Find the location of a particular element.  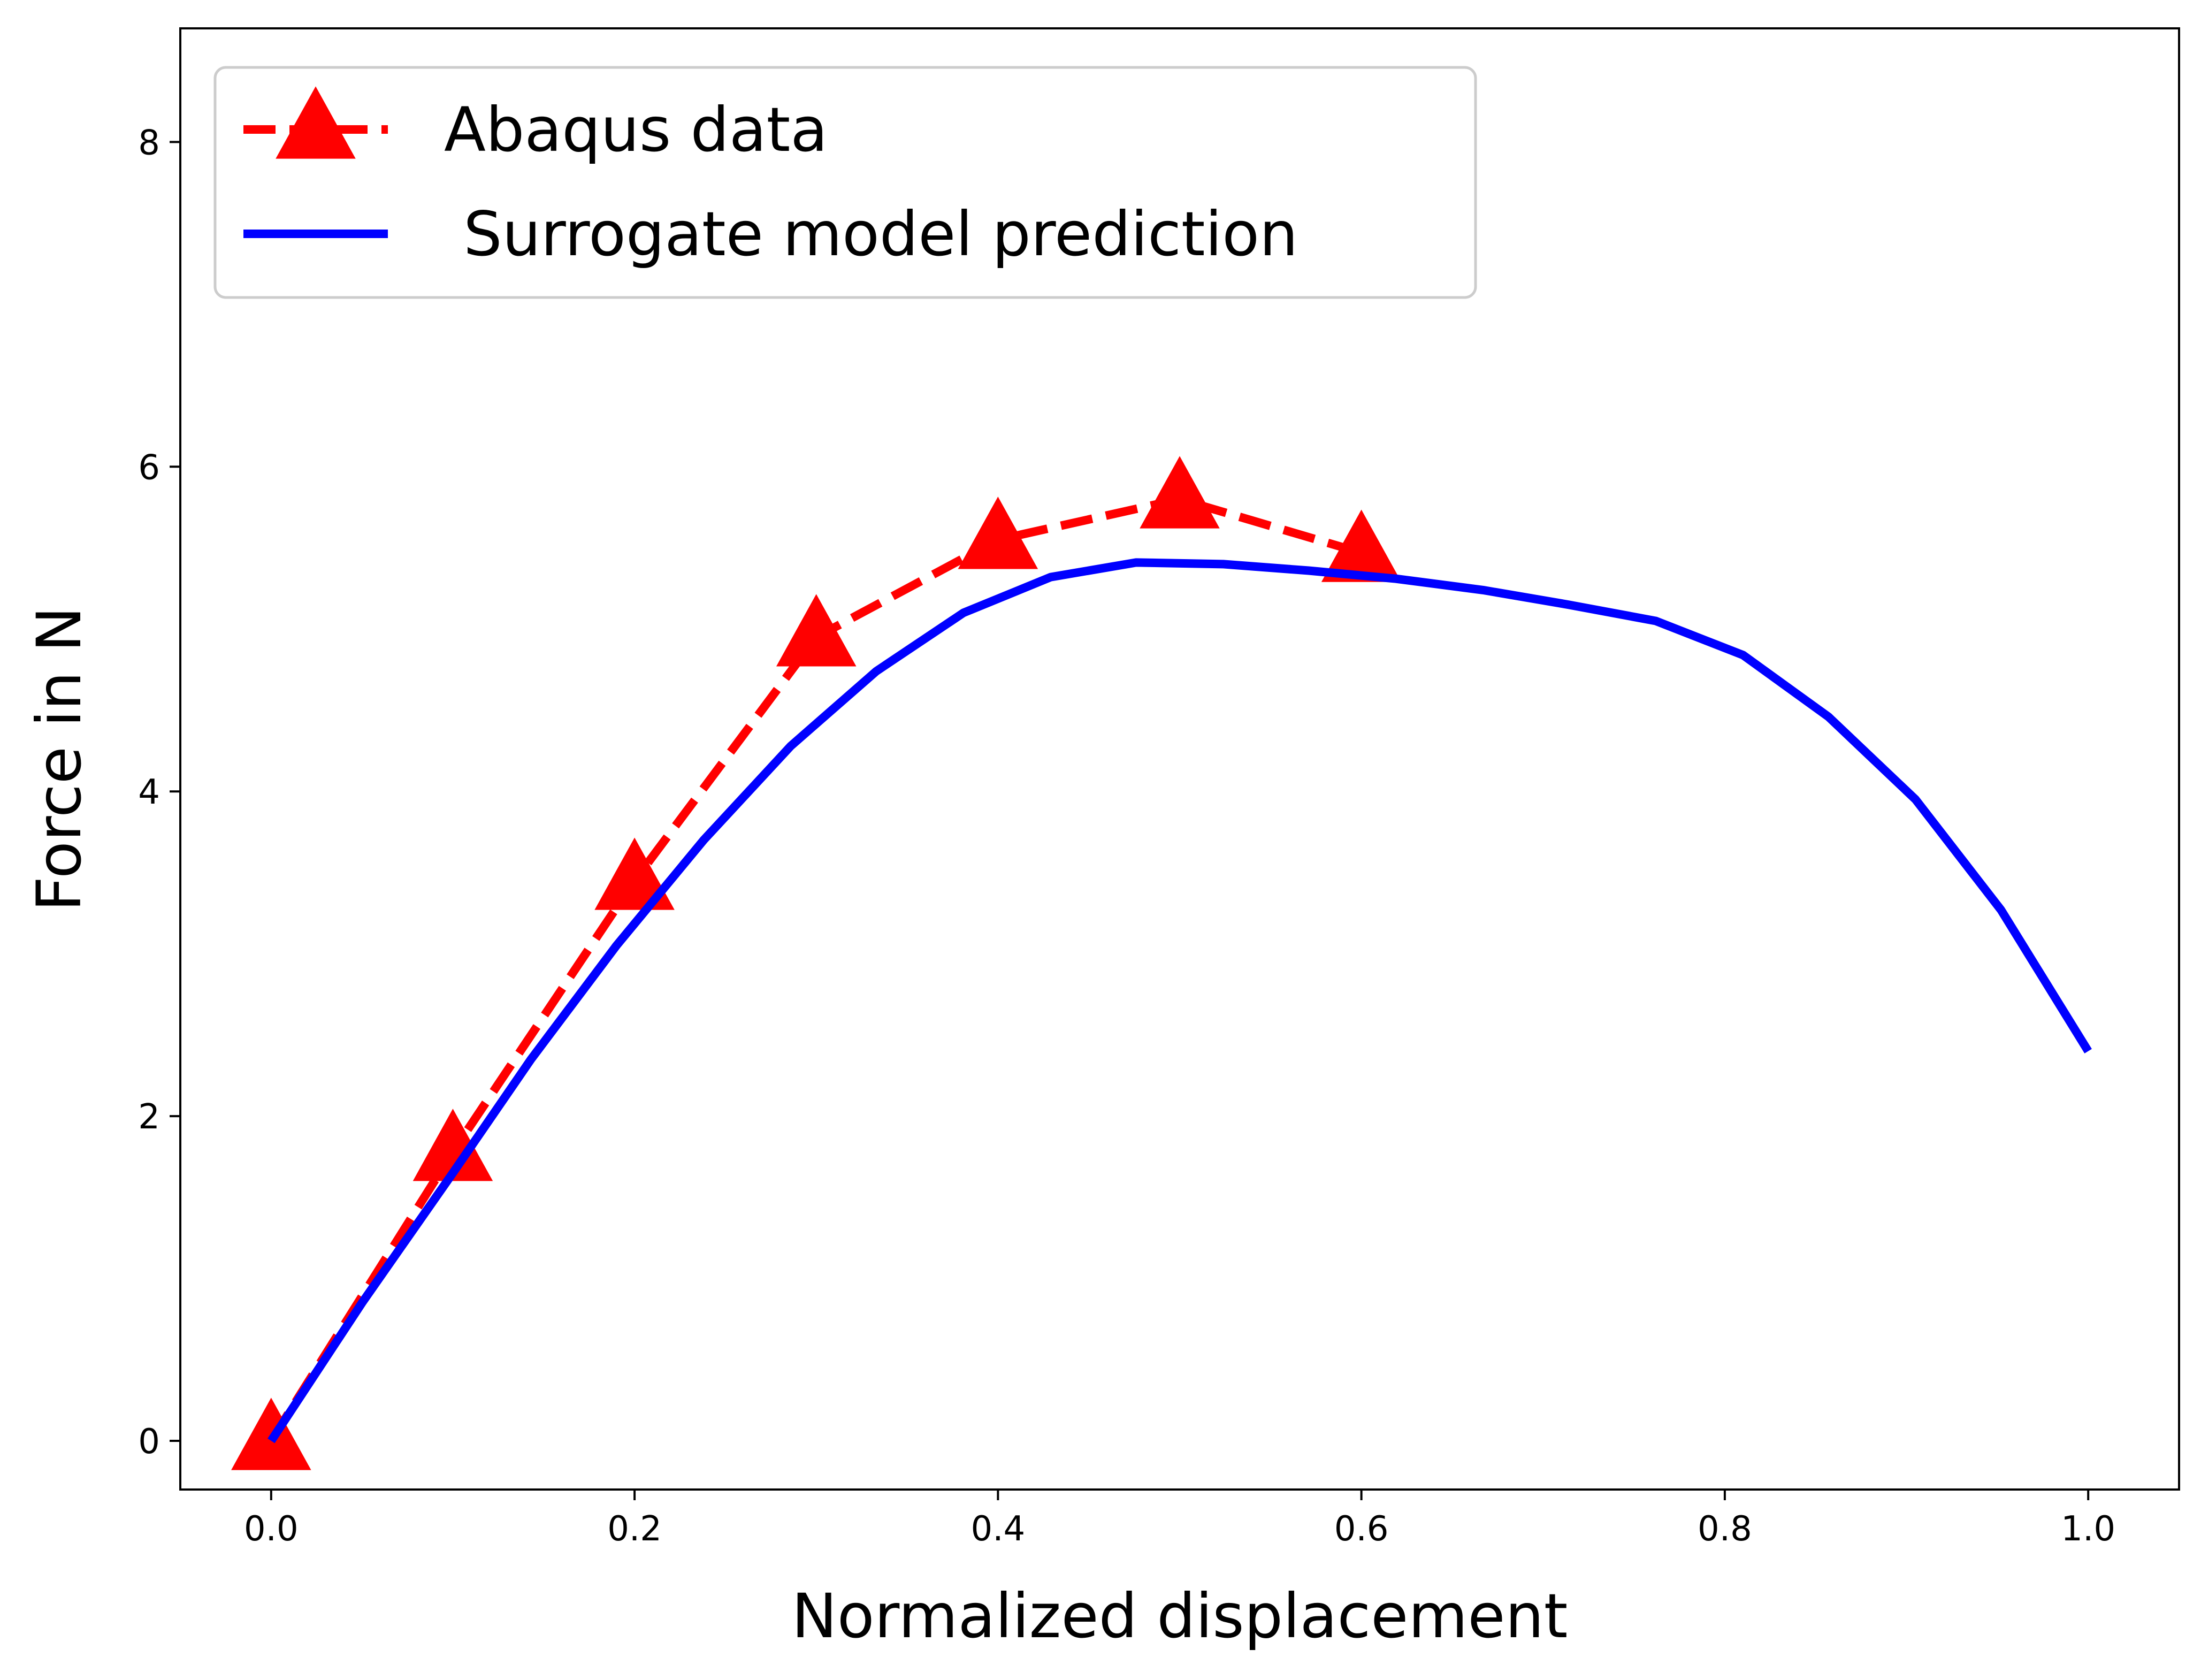

y-tick-label: 4 is located at coordinates (149, 792).